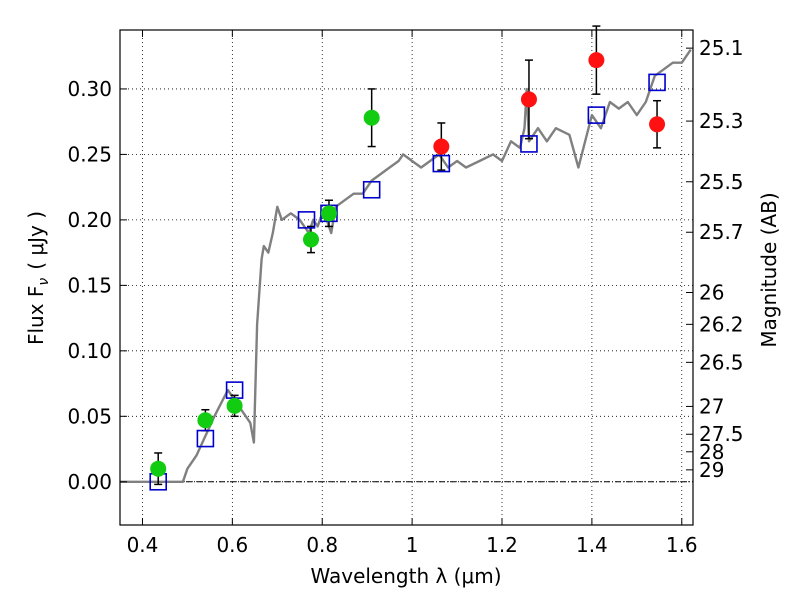 Image resolution: width=800 pixels, height=600 pixels. I want to click on x-tick-label: 1.4, so click(592, 545).